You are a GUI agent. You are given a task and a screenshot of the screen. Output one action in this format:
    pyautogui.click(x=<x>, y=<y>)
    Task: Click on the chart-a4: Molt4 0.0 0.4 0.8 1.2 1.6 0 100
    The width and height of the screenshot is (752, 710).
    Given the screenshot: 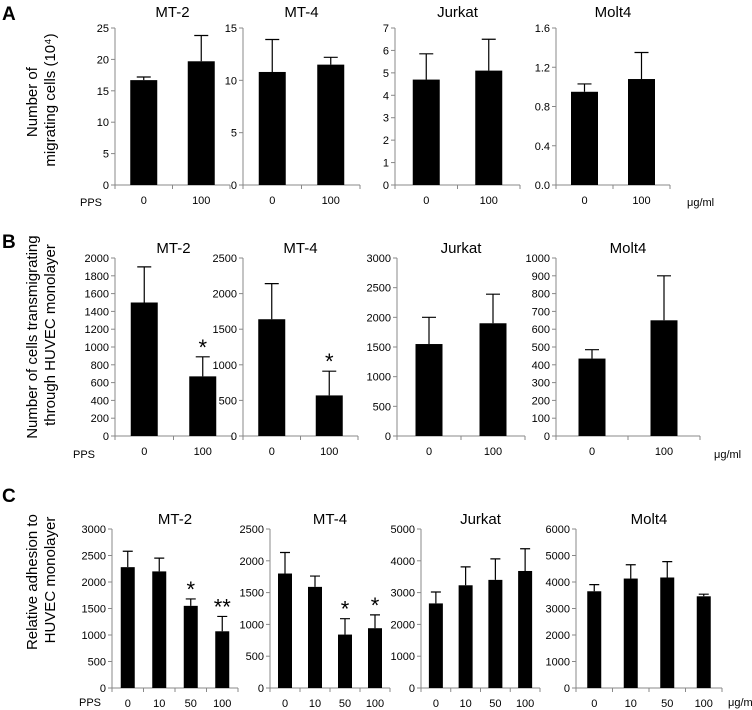 What is the action you would take?
    pyautogui.click(x=603, y=105)
    